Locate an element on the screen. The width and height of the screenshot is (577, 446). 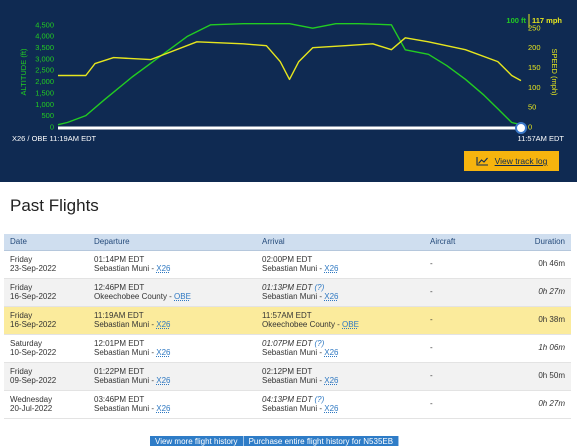
weekday: Friday is located at coordinates (21, 259).